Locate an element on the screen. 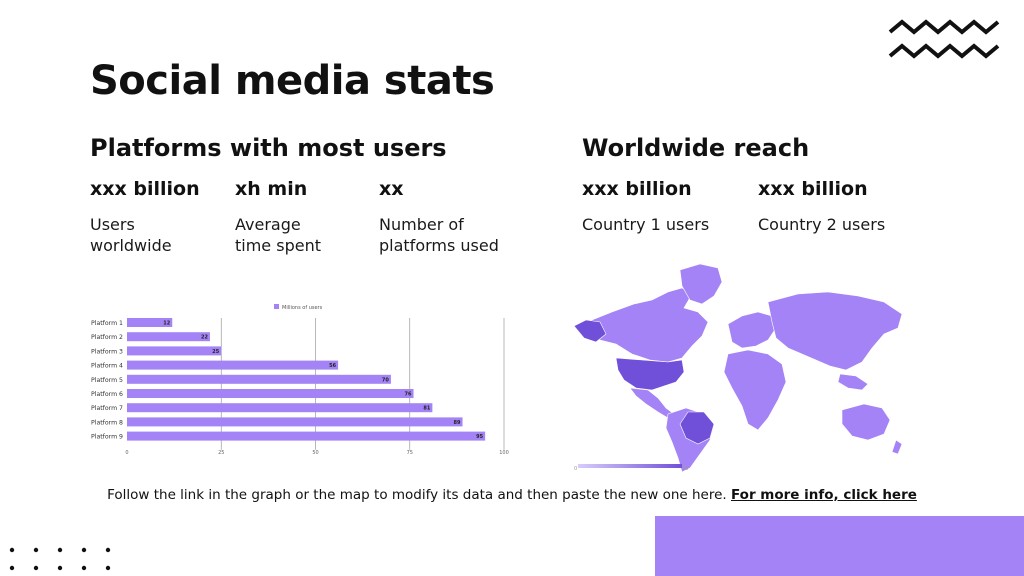 The height and width of the screenshot is (576, 1024). map-region-asia is located at coordinates (835, 331).